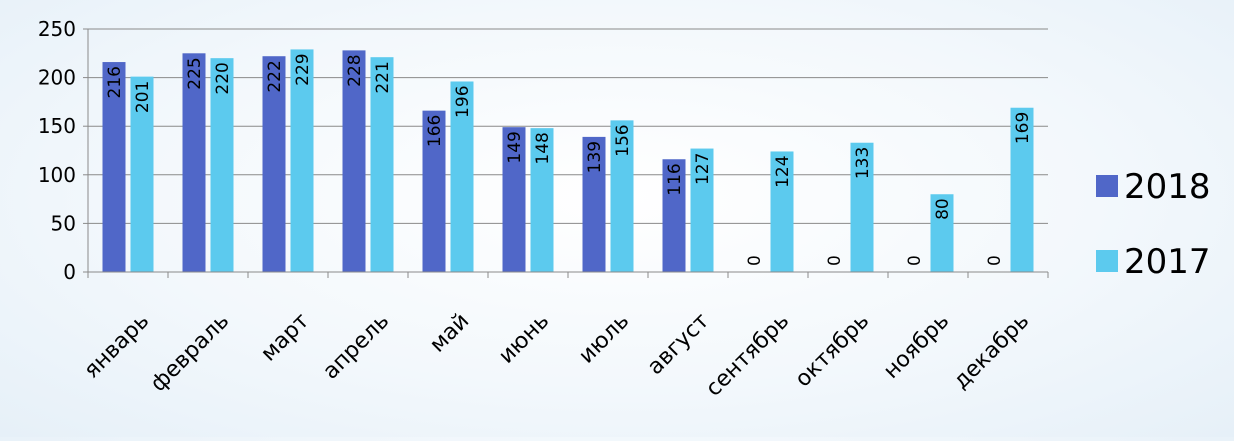 Image resolution: width=1234 pixels, height=441 pixels. Describe the element at coordinates (190, 353) in the screenshot. I see `x-tick-label: февраль` at that location.